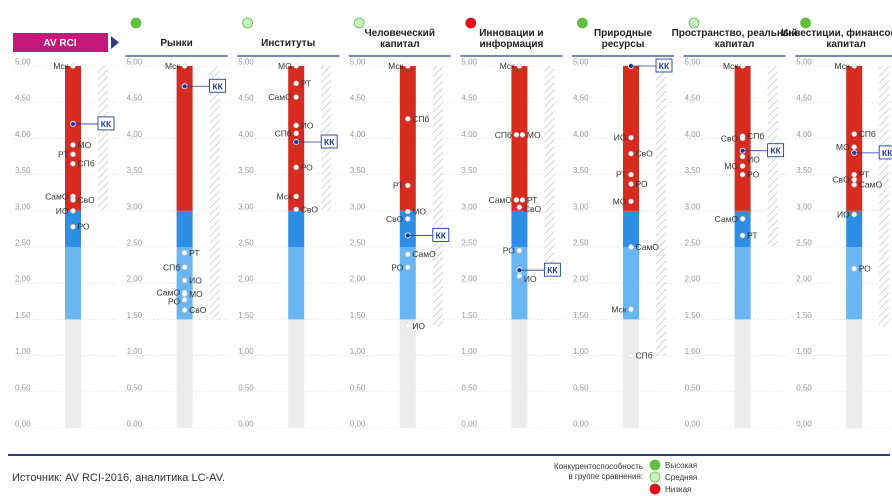 This screenshot has height=496, width=892. I want to click on panel-title: Институты, so click(288, 43).